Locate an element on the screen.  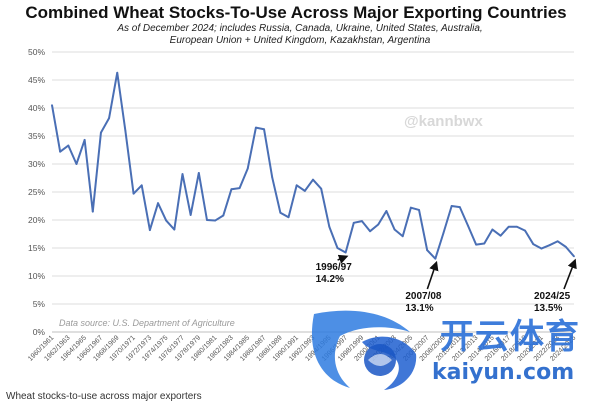
y-tick-label: 45% is located at coordinates (36, 80).